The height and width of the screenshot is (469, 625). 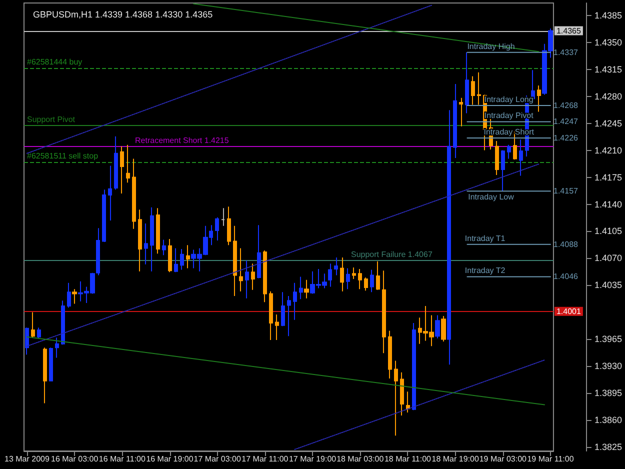 I want to click on x-tick-label: 16 Mar 11:00, so click(x=122, y=459).